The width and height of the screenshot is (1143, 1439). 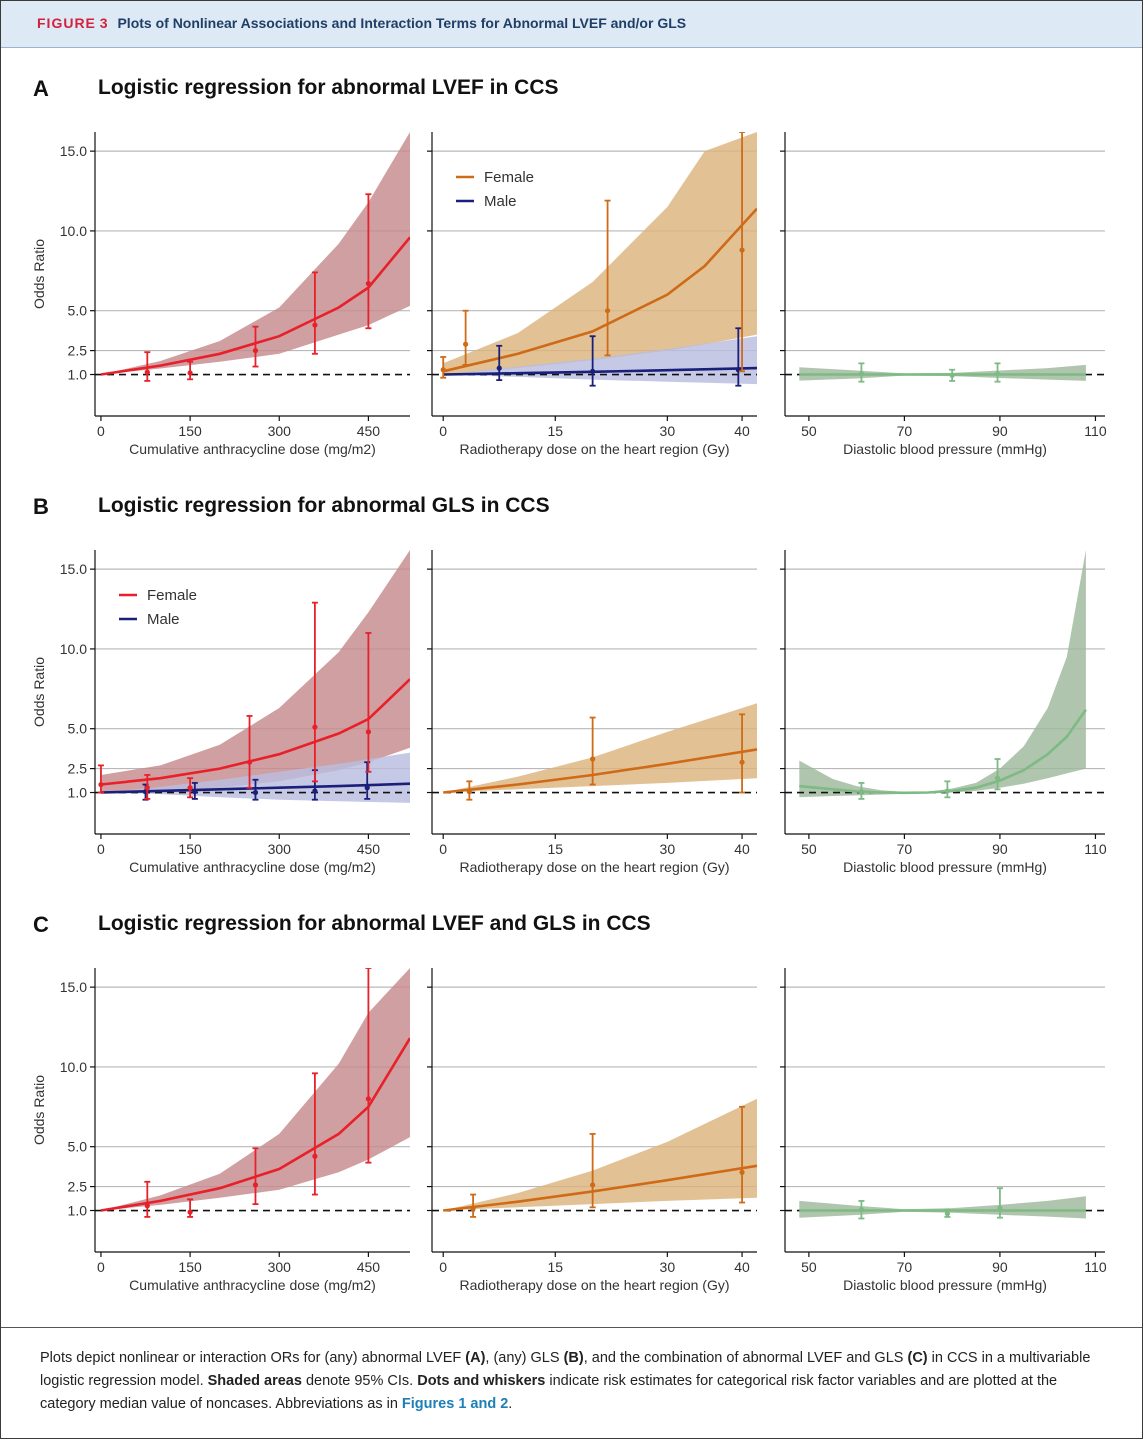 I want to click on estimate-line, so click(x=943, y=751).